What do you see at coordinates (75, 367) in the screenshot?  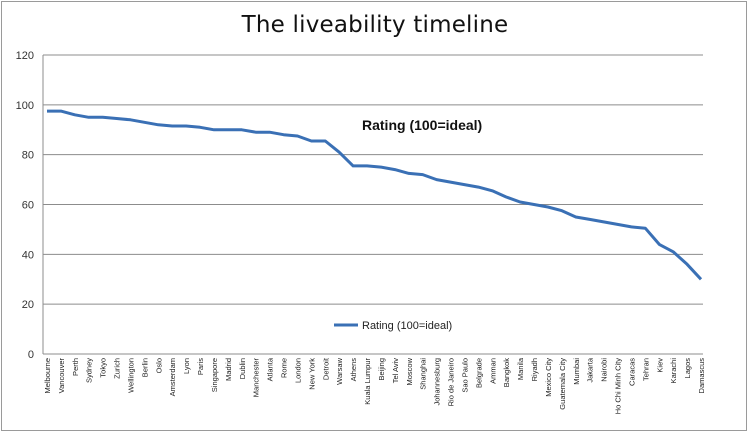 I see `x-category-label: Perth` at bounding box center [75, 367].